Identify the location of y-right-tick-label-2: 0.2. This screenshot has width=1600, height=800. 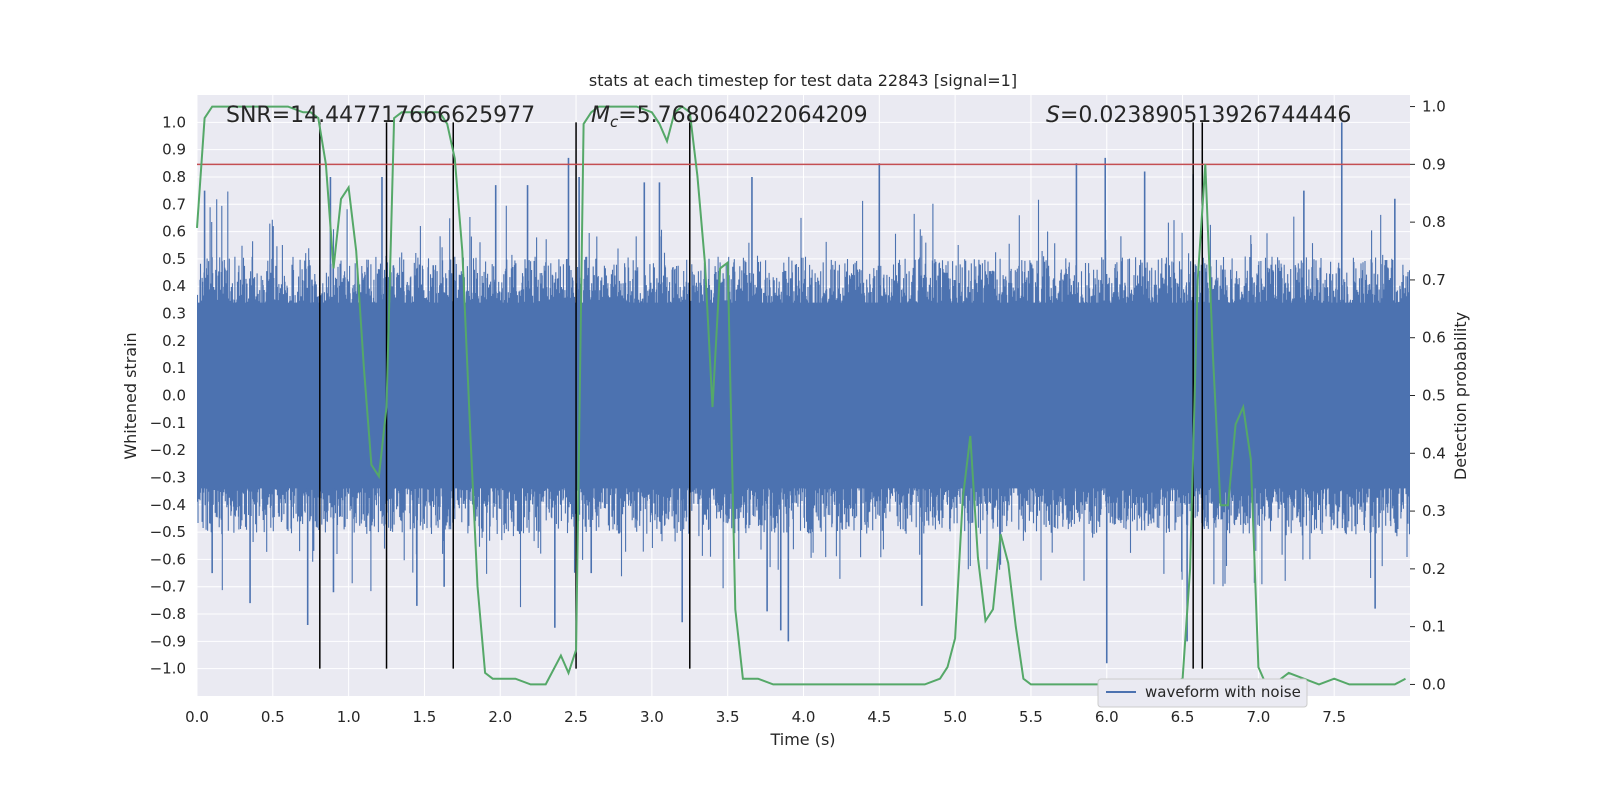
(1434, 569).